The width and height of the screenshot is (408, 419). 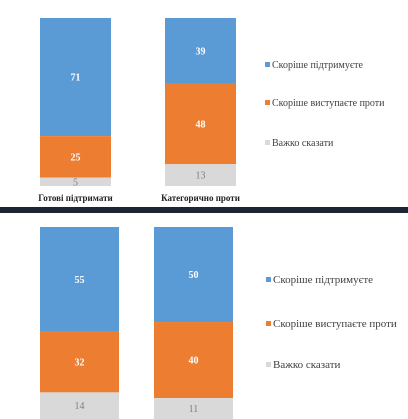 I want to click on data-label-support-1: 71, so click(x=76, y=78).